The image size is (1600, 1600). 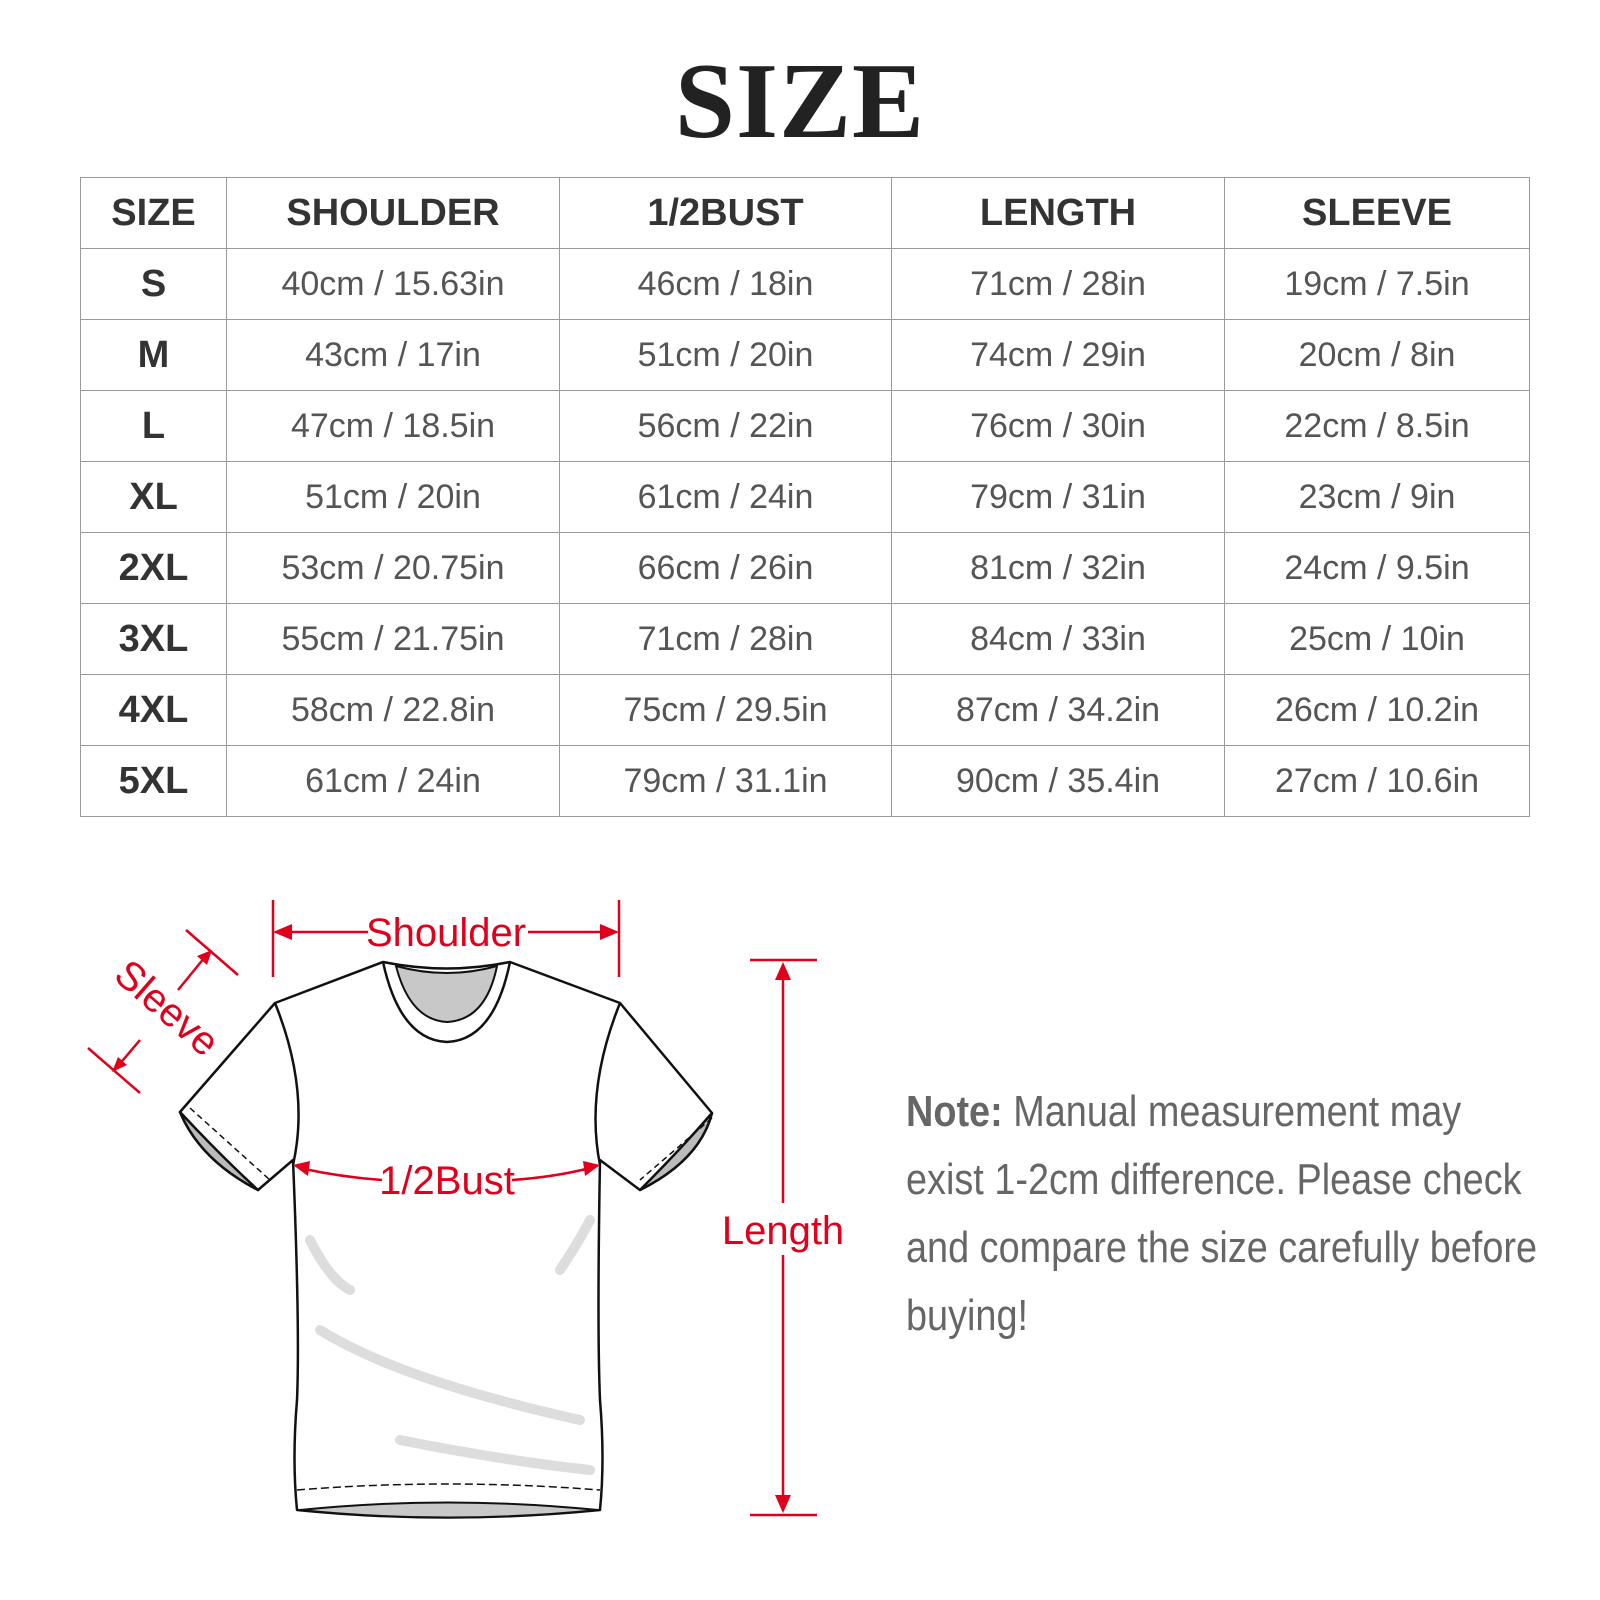 I want to click on cell-bust: 75cm / 29.5in, so click(x=725, y=710).